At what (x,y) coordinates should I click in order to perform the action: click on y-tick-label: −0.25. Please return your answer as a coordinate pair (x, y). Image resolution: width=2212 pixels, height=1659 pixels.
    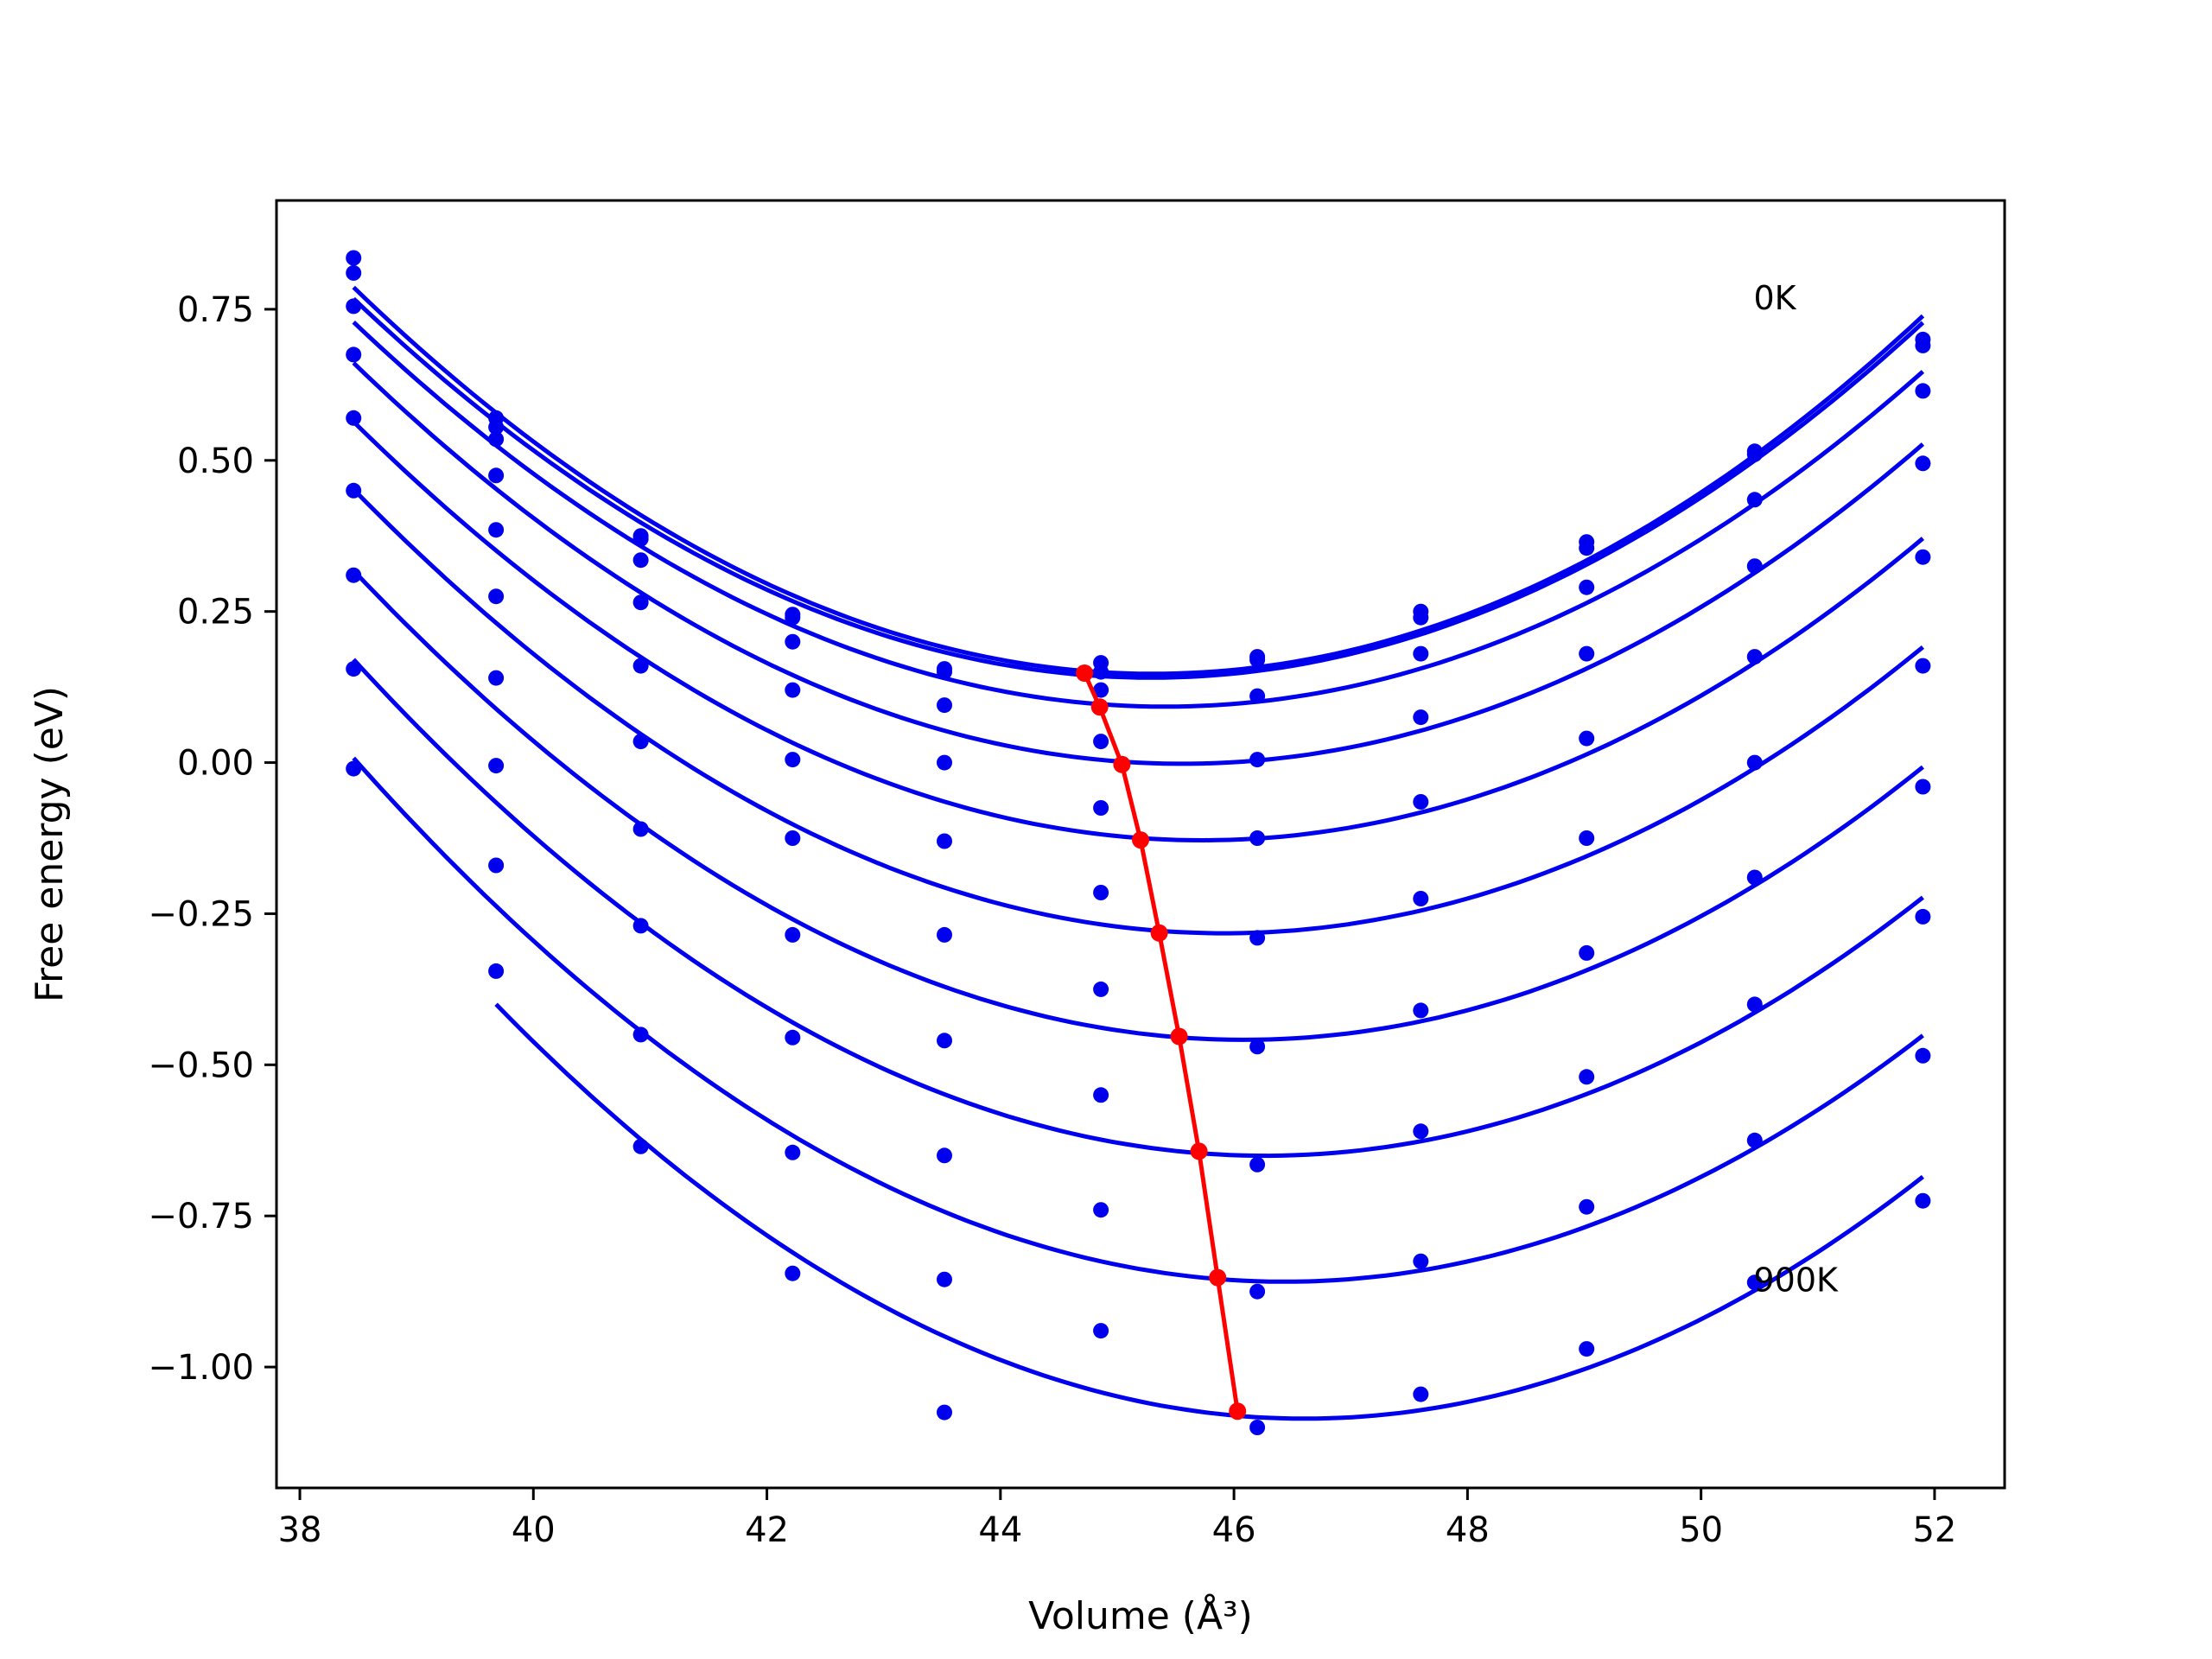
    Looking at the image, I should click on (201, 914).